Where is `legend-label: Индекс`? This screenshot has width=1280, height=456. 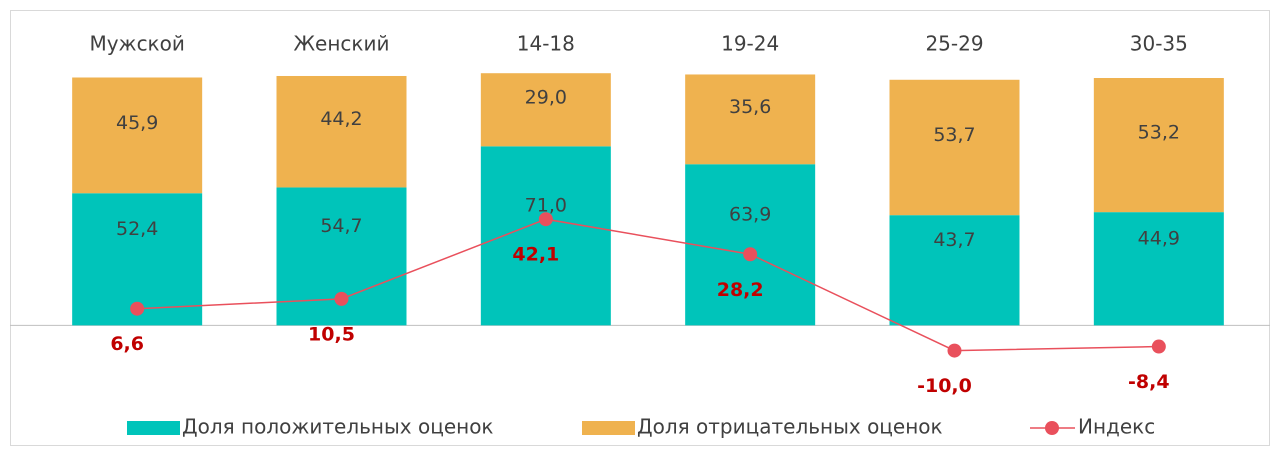 legend-label: Индекс is located at coordinates (1116, 427).